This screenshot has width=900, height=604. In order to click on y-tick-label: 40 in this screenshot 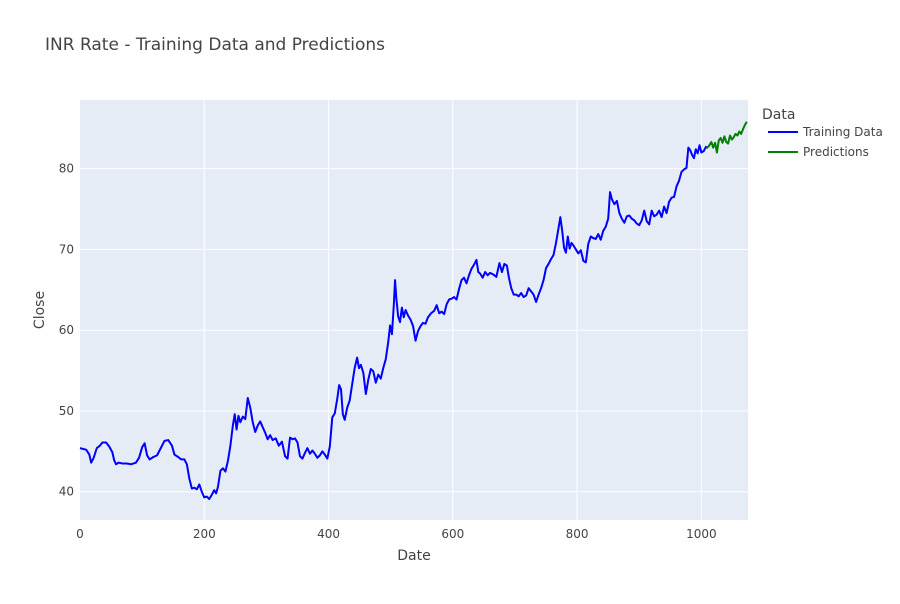, I will do `click(66, 492)`.